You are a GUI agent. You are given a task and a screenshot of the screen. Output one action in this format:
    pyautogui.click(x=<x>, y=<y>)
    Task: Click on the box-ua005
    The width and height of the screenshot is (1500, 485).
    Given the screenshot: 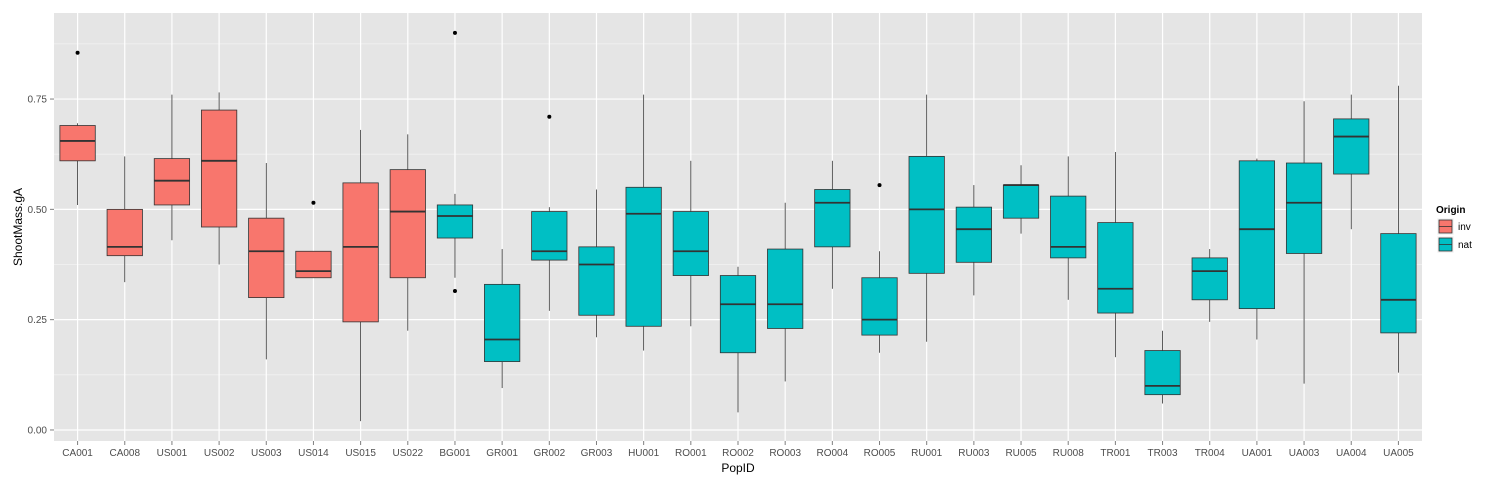 What is the action you would take?
    pyautogui.click(x=1398, y=229)
    